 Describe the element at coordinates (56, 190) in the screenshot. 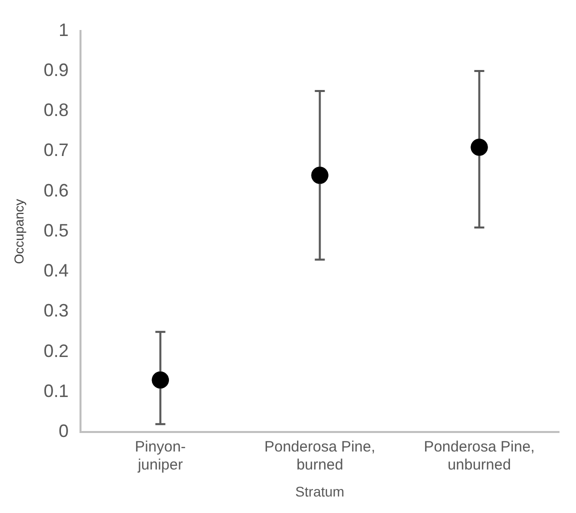

I see `y-tick-label: 0.6` at that location.